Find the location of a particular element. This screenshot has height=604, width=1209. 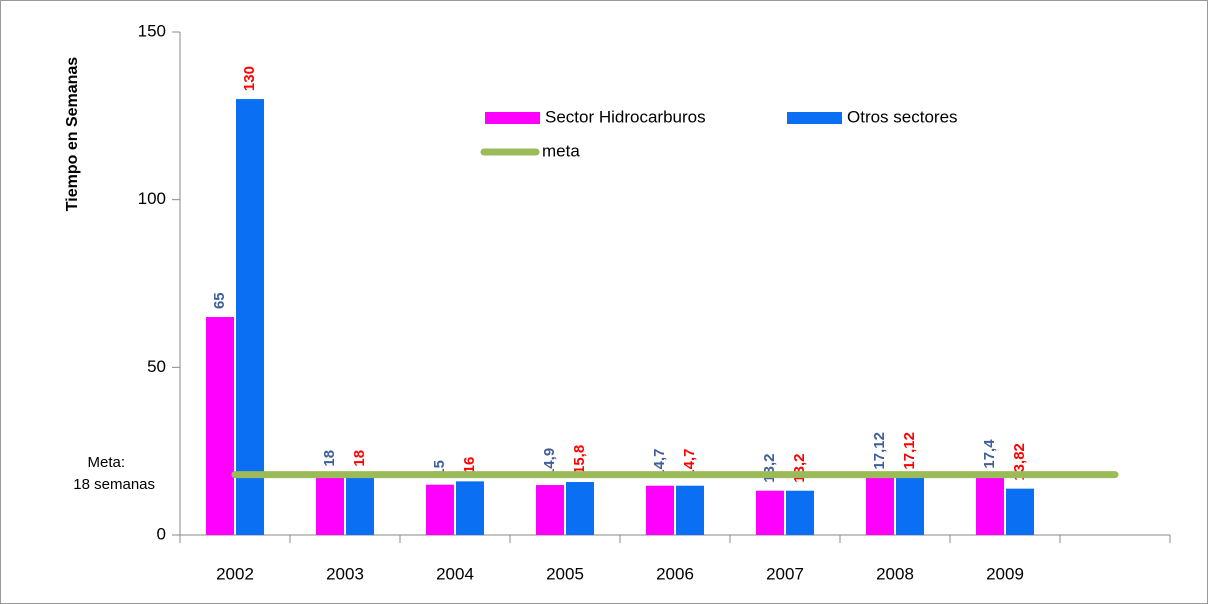

x-tick-label: 2006 is located at coordinates (675, 573).